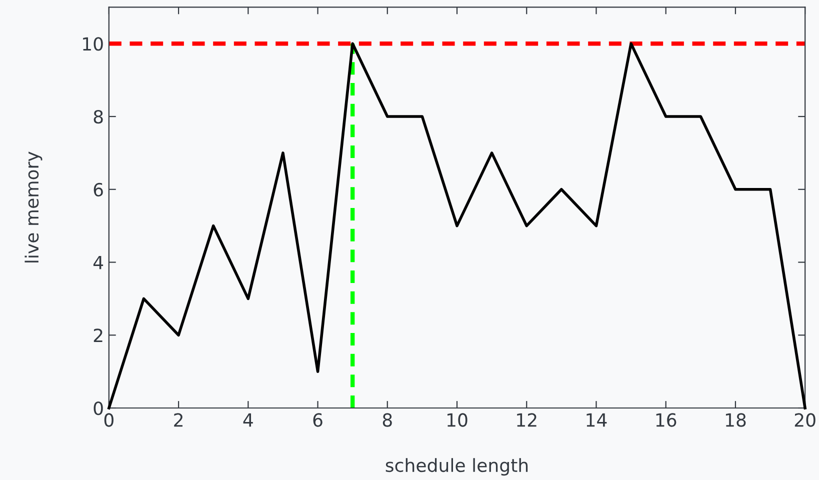 Image resolution: width=819 pixels, height=480 pixels. What do you see at coordinates (178, 420) in the screenshot?
I see `x-tick-label: 2` at bounding box center [178, 420].